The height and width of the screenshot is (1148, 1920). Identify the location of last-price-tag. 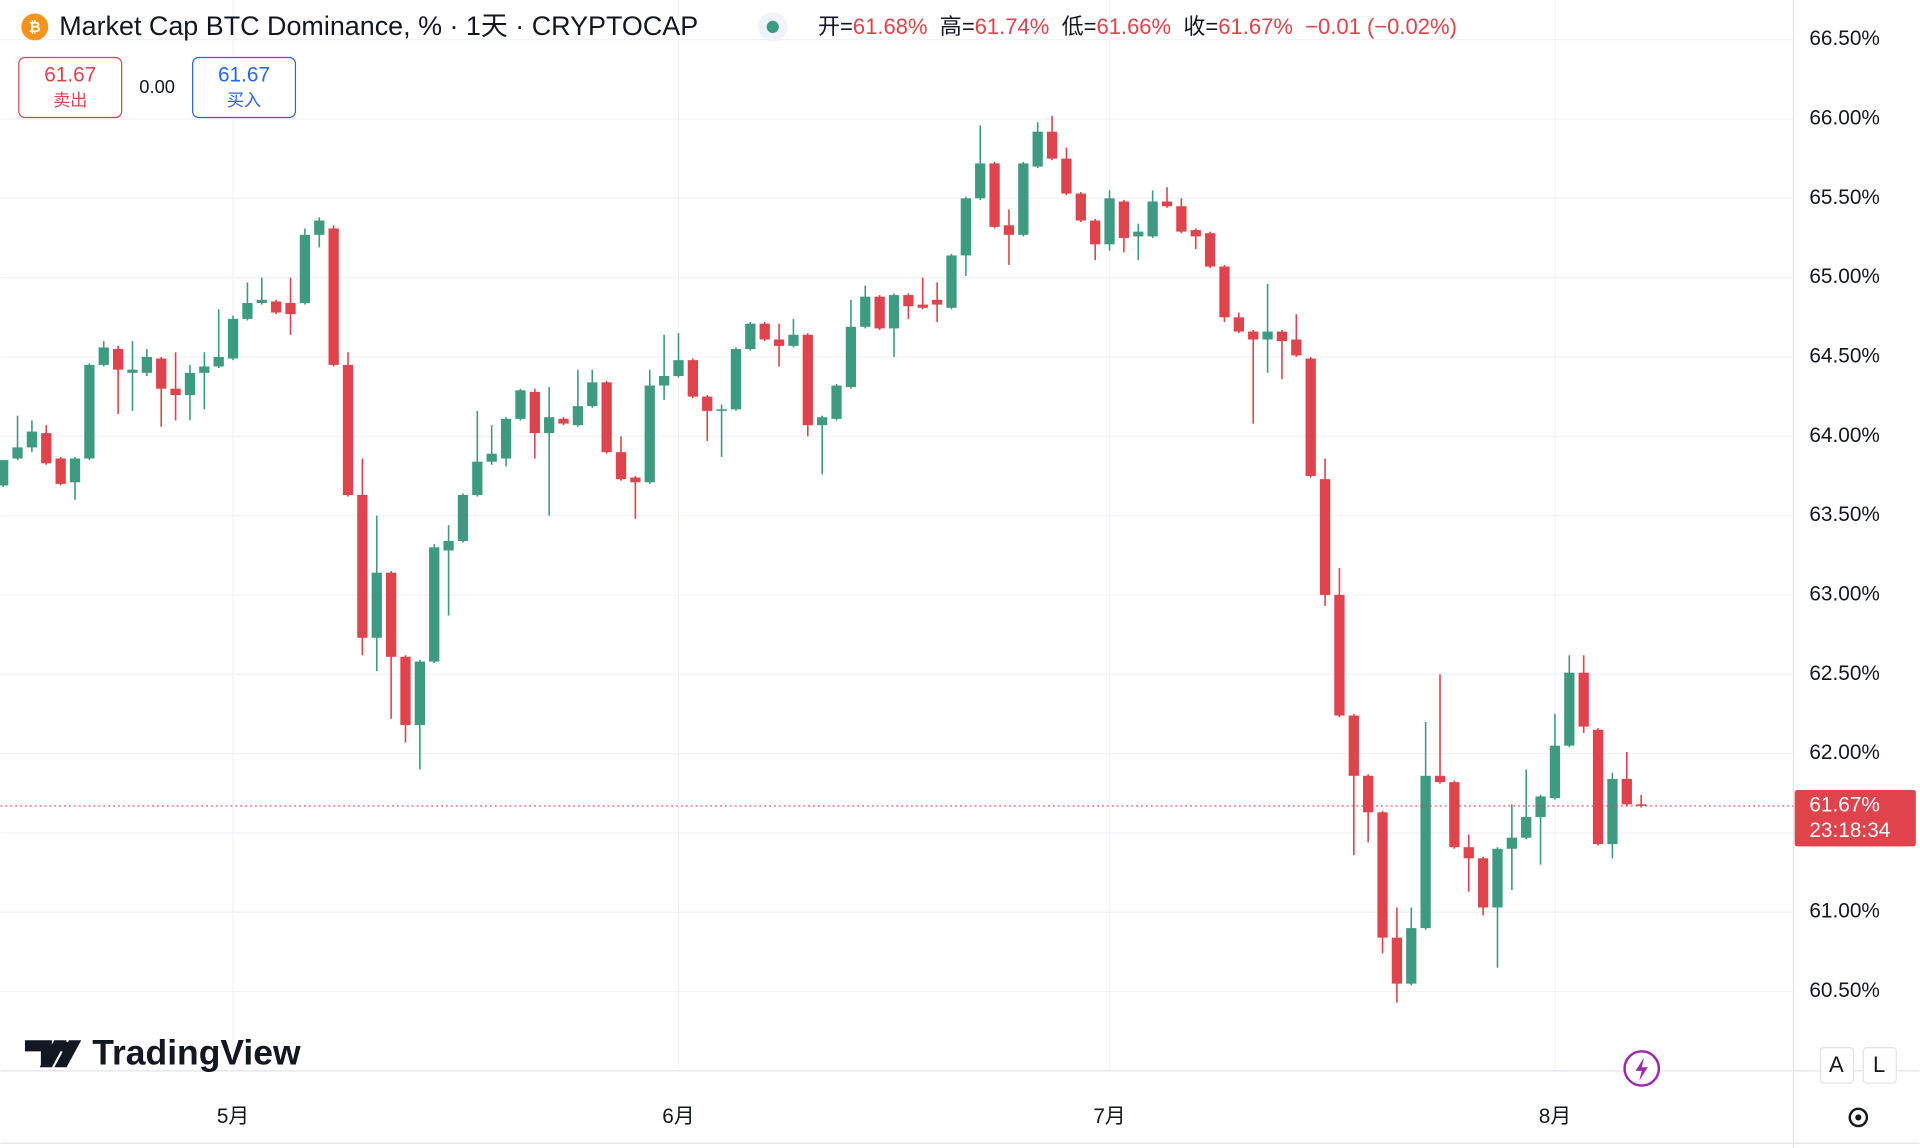
(1855, 818).